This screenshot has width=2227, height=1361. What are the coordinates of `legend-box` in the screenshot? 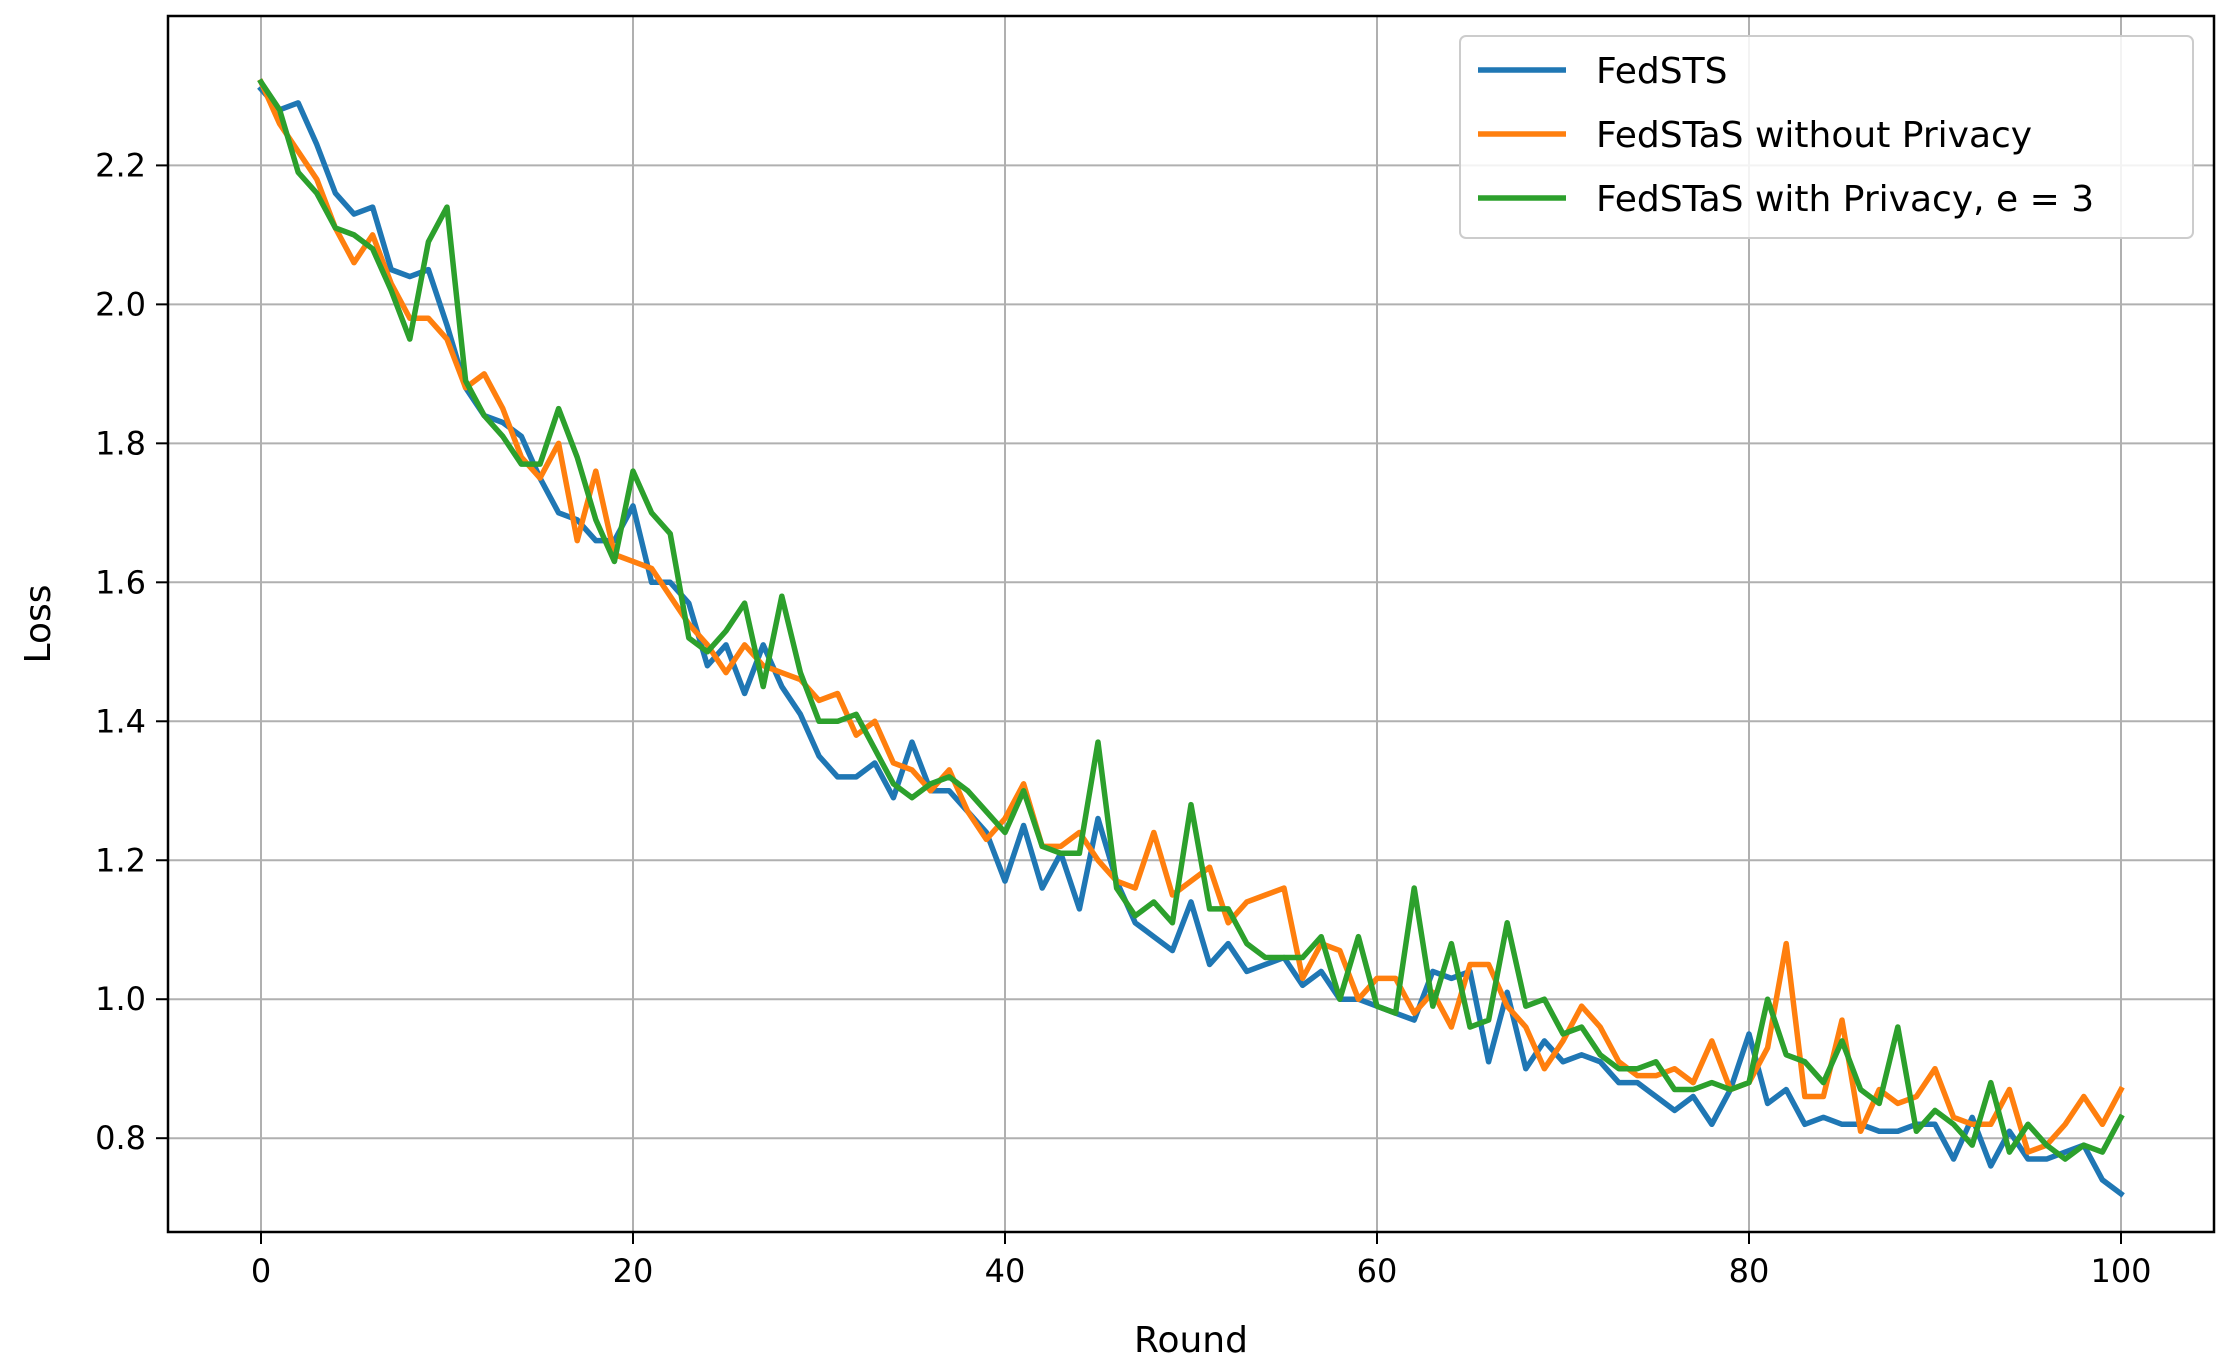 It's located at (1826, 137).